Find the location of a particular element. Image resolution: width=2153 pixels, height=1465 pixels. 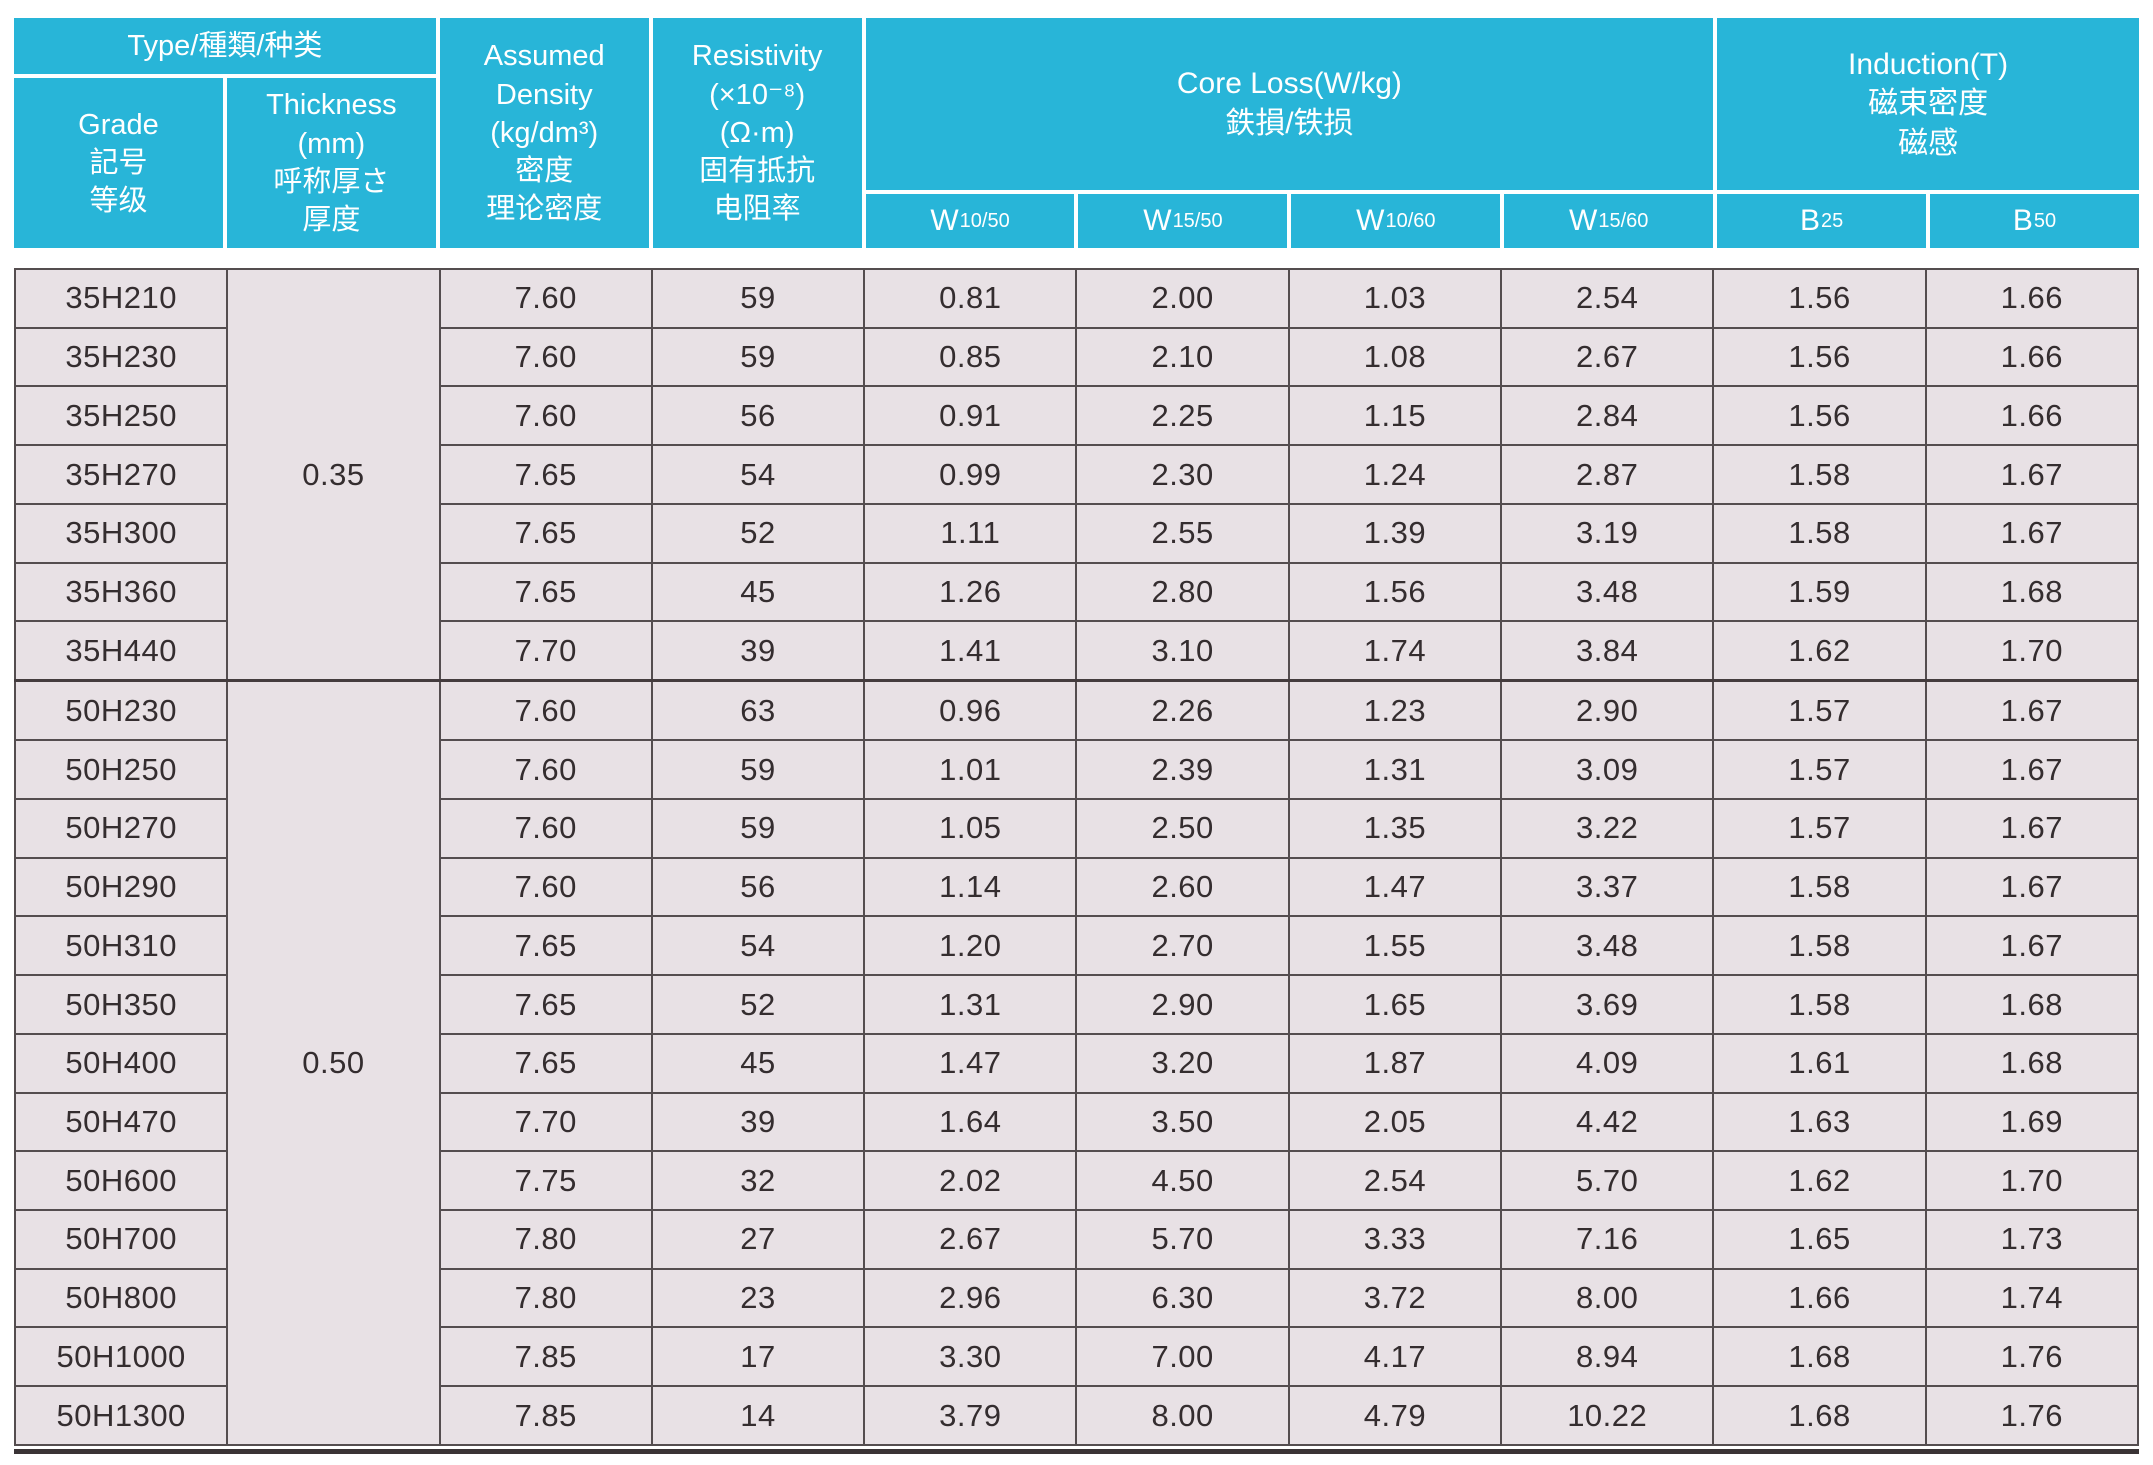

value-cell: 0.81 is located at coordinates (970, 298).